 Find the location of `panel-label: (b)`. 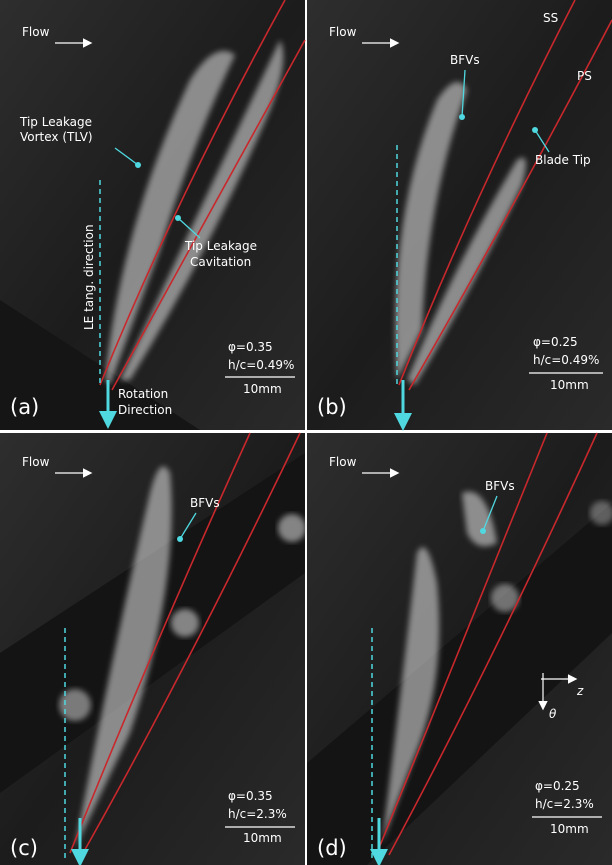

panel-label: (b) is located at coordinates (332, 407).